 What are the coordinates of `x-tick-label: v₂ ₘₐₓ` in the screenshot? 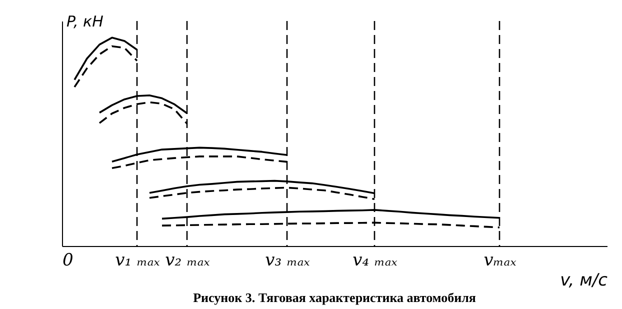 It's located at (187, 260).